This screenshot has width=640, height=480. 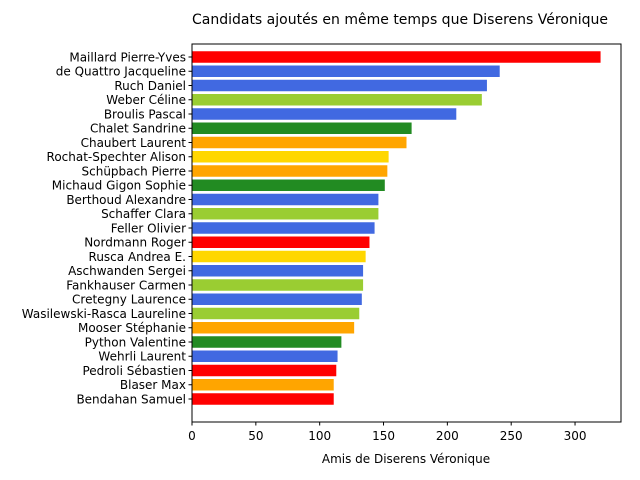 What do you see at coordinates (319, 436) in the screenshot?
I see `x-tick-label: 100` at bounding box center [319, 436].